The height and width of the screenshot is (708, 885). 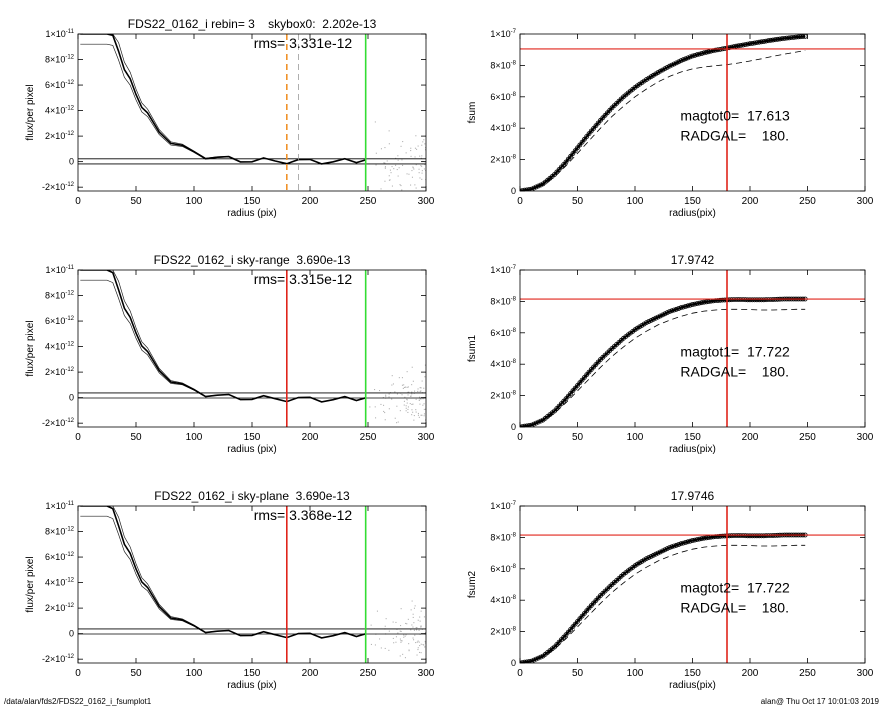 I want to click on x-tick-label: 250, so click(x=368, y=201).